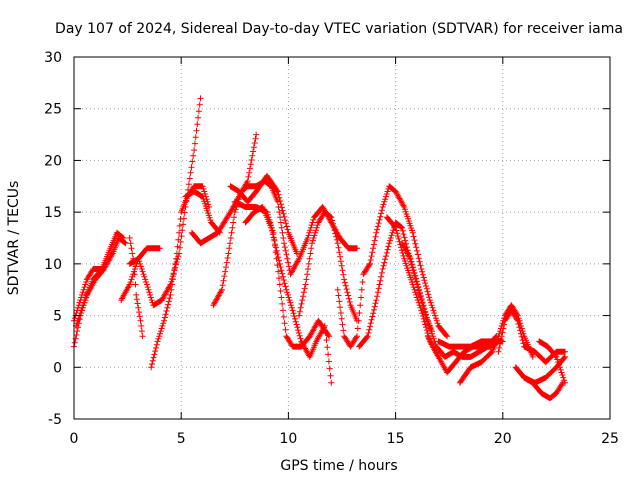 The height and width of the screenshot is (480, 640). What do you see at coordinates (14, 238) in the screenshot?
I see `y-axis-label: SDTVAR / TECUs` at bounding box center [14, 238].